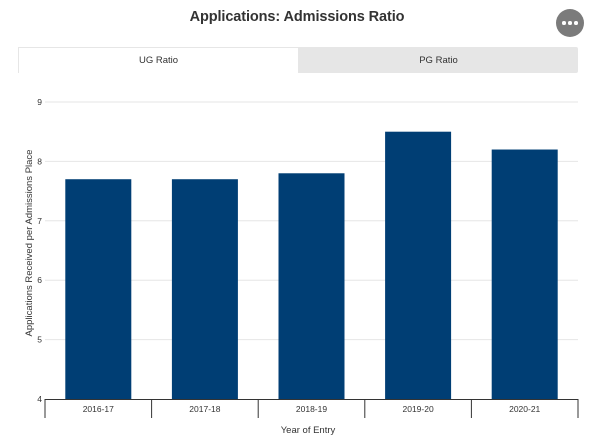 This screenshot has width=598, height=448. I want to click on x-axis: 2016-17 2017-18 2018-19 2019-20 2020-21, so click(311, 408).